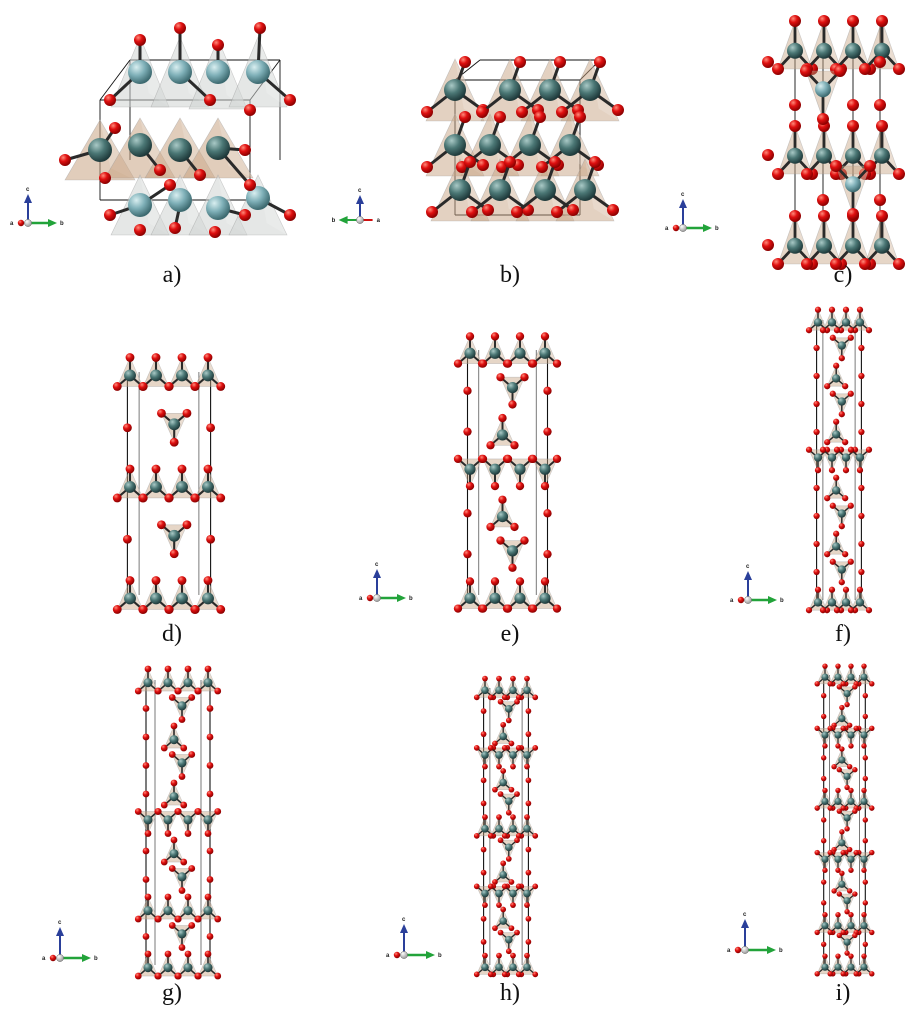 The width and height of the screenshot is (907, 1011). I want to click on b-axis-head, so click(430, 955).